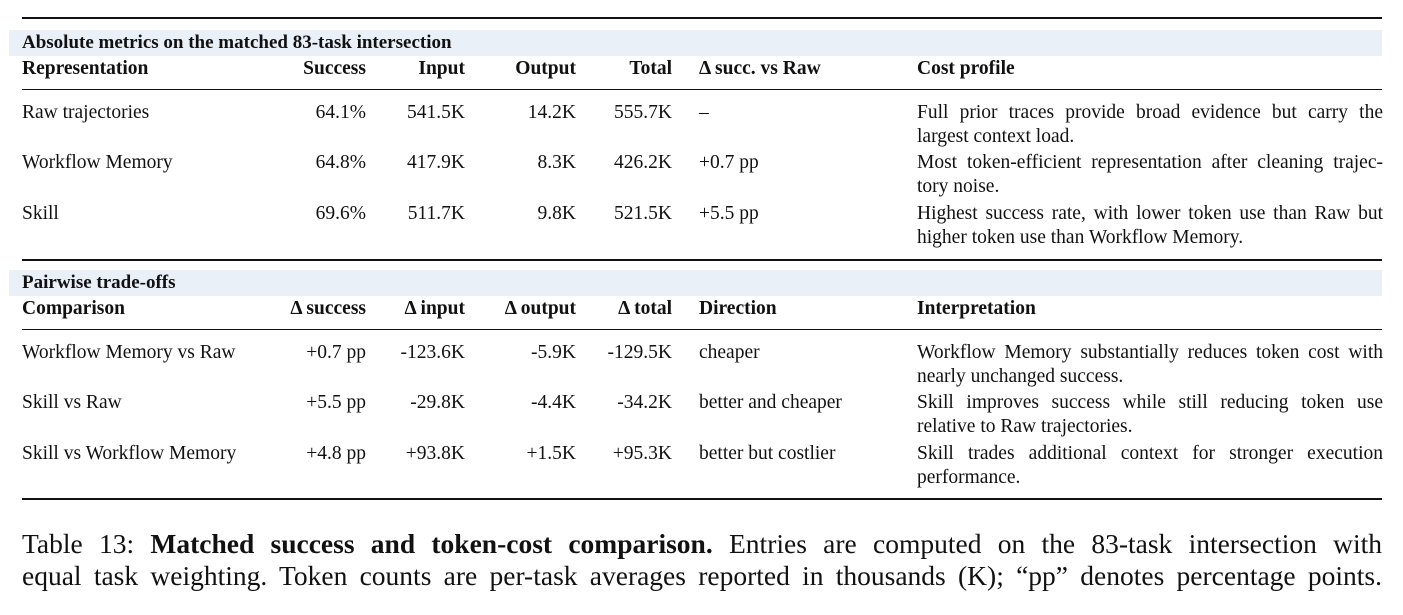 Image resolution: width=1403 pixels, height=615 pixels. Describe the element at coordinates (553, 352) in the screenshot. I see `row-delta-output: -5.9K` at that location.